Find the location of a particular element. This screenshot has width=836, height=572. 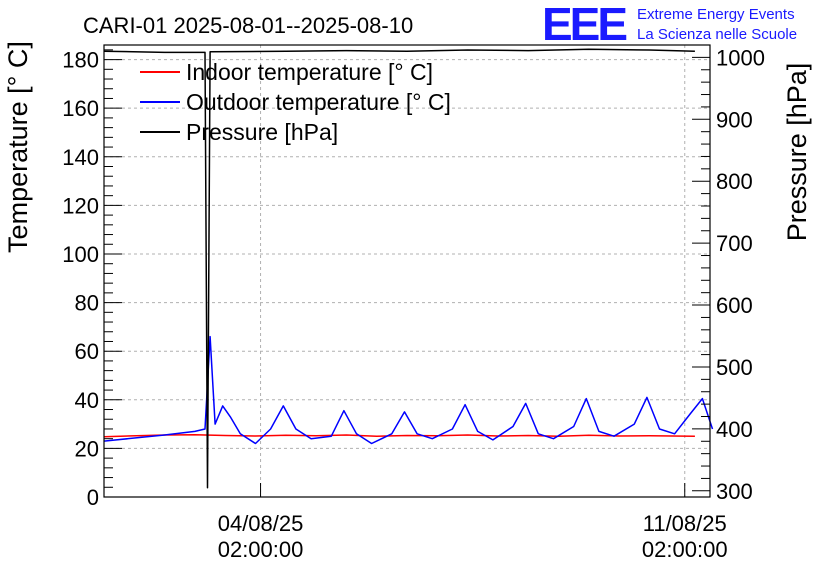

y-tick-label: 180 is located at coordinates (80, 60).